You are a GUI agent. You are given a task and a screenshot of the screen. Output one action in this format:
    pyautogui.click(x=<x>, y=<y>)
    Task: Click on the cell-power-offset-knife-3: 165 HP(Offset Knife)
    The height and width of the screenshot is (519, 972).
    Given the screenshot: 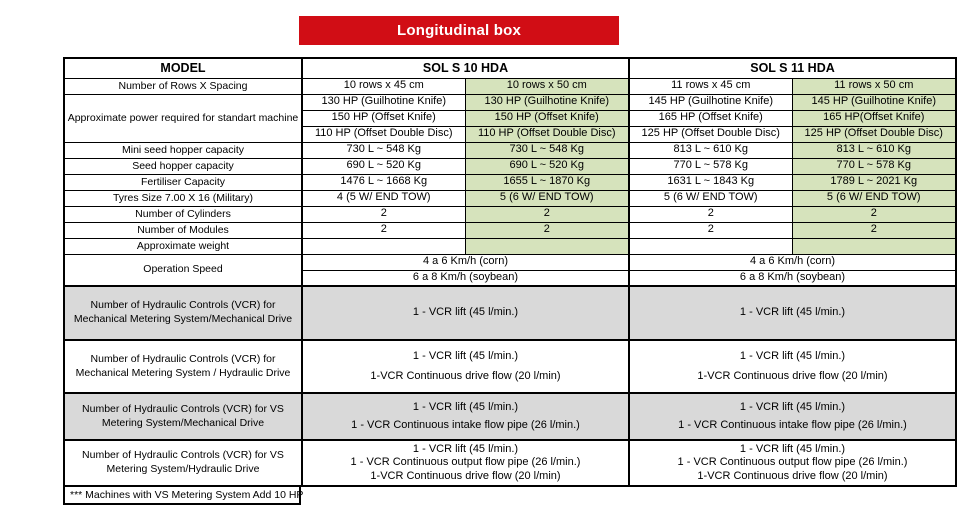 What is the action you would take?
    pyautogui.click(x=874, y=118)
    